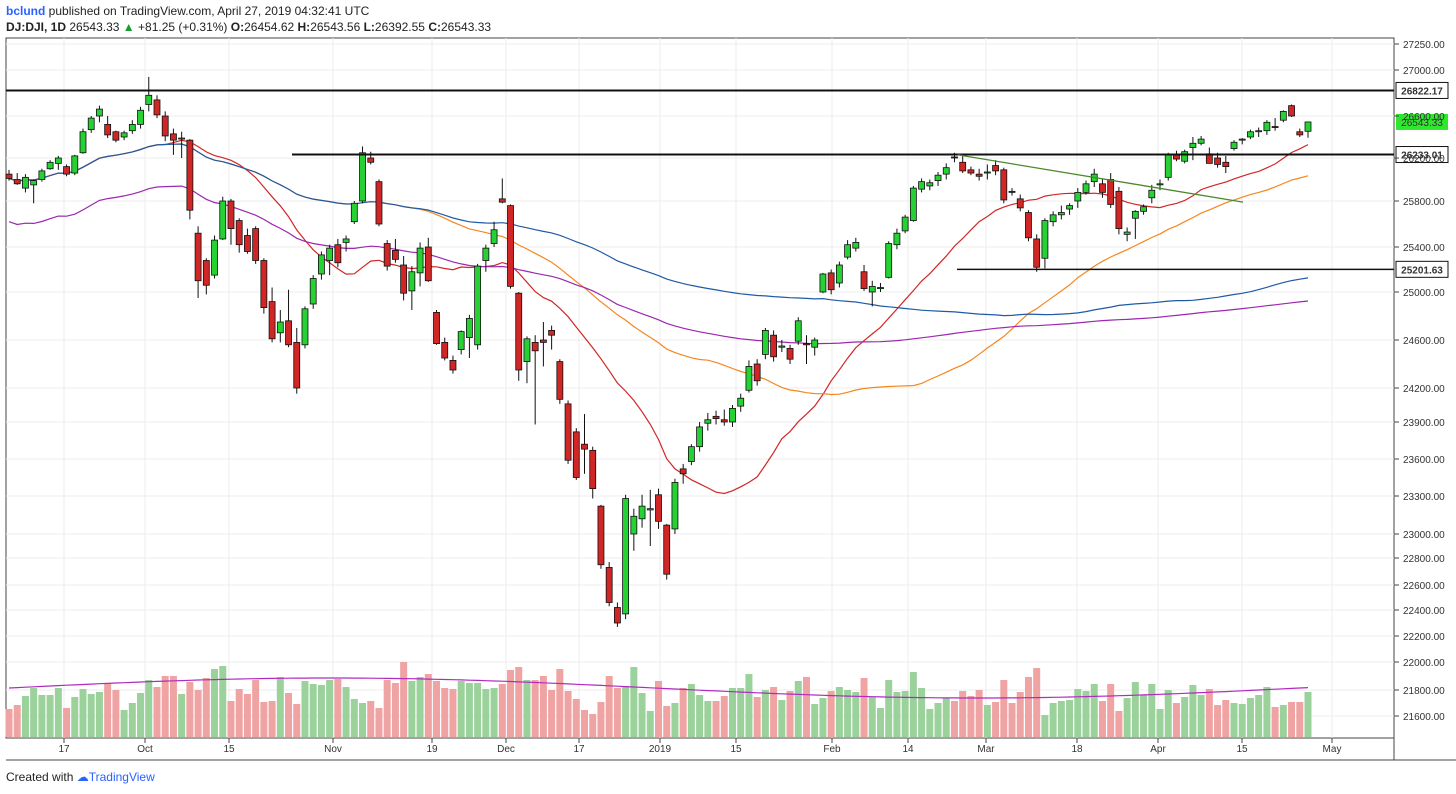  What do you see at coordinates (121, 777) in the screenshot?
I see `tradingview-brand: TradingView` at bounding box center [121, 777].